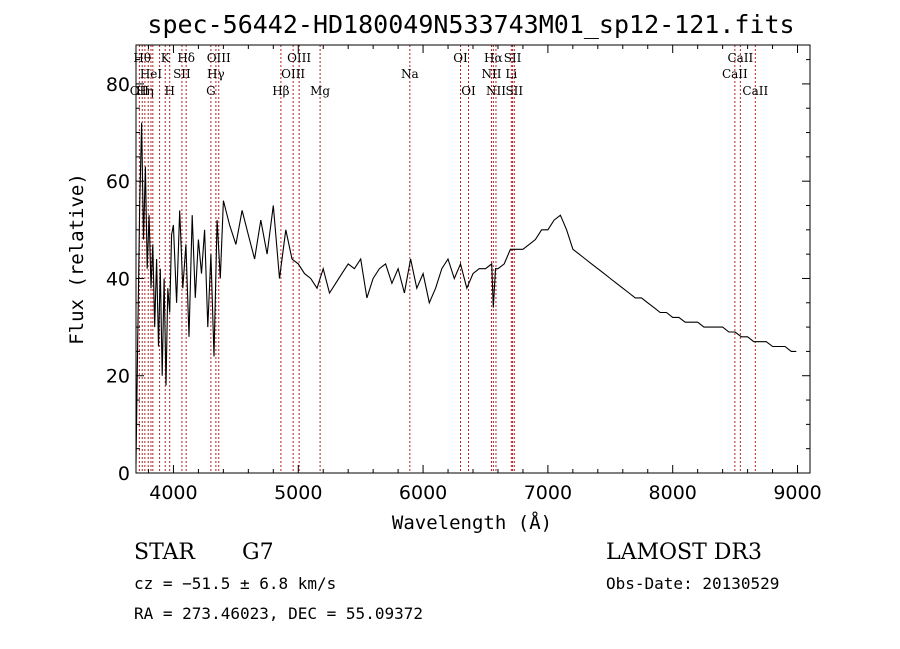 This screenshot has height=649, width=900. Describe the element at coordinates (514, 91) in the screenshot. I see `line-label-26: SII` at that location.